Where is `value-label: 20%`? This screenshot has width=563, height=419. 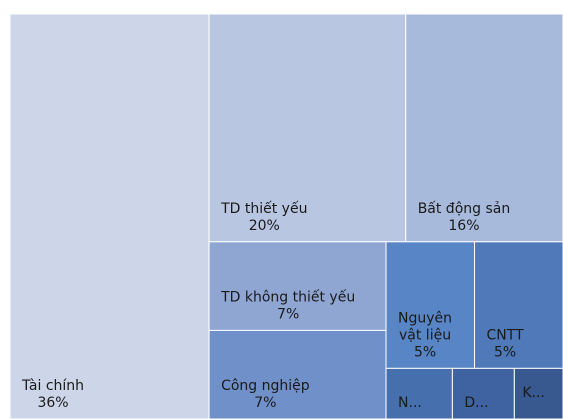
value-label: 20% is located at coordinates (264, 226).